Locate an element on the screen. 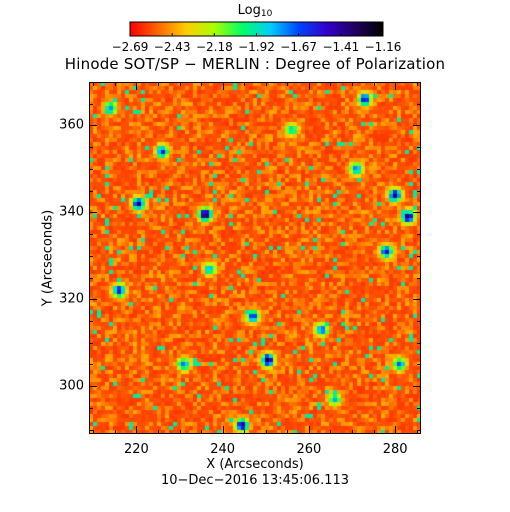  x-axis-label: X (Arcseconds) is located at coordinates (255, 464).